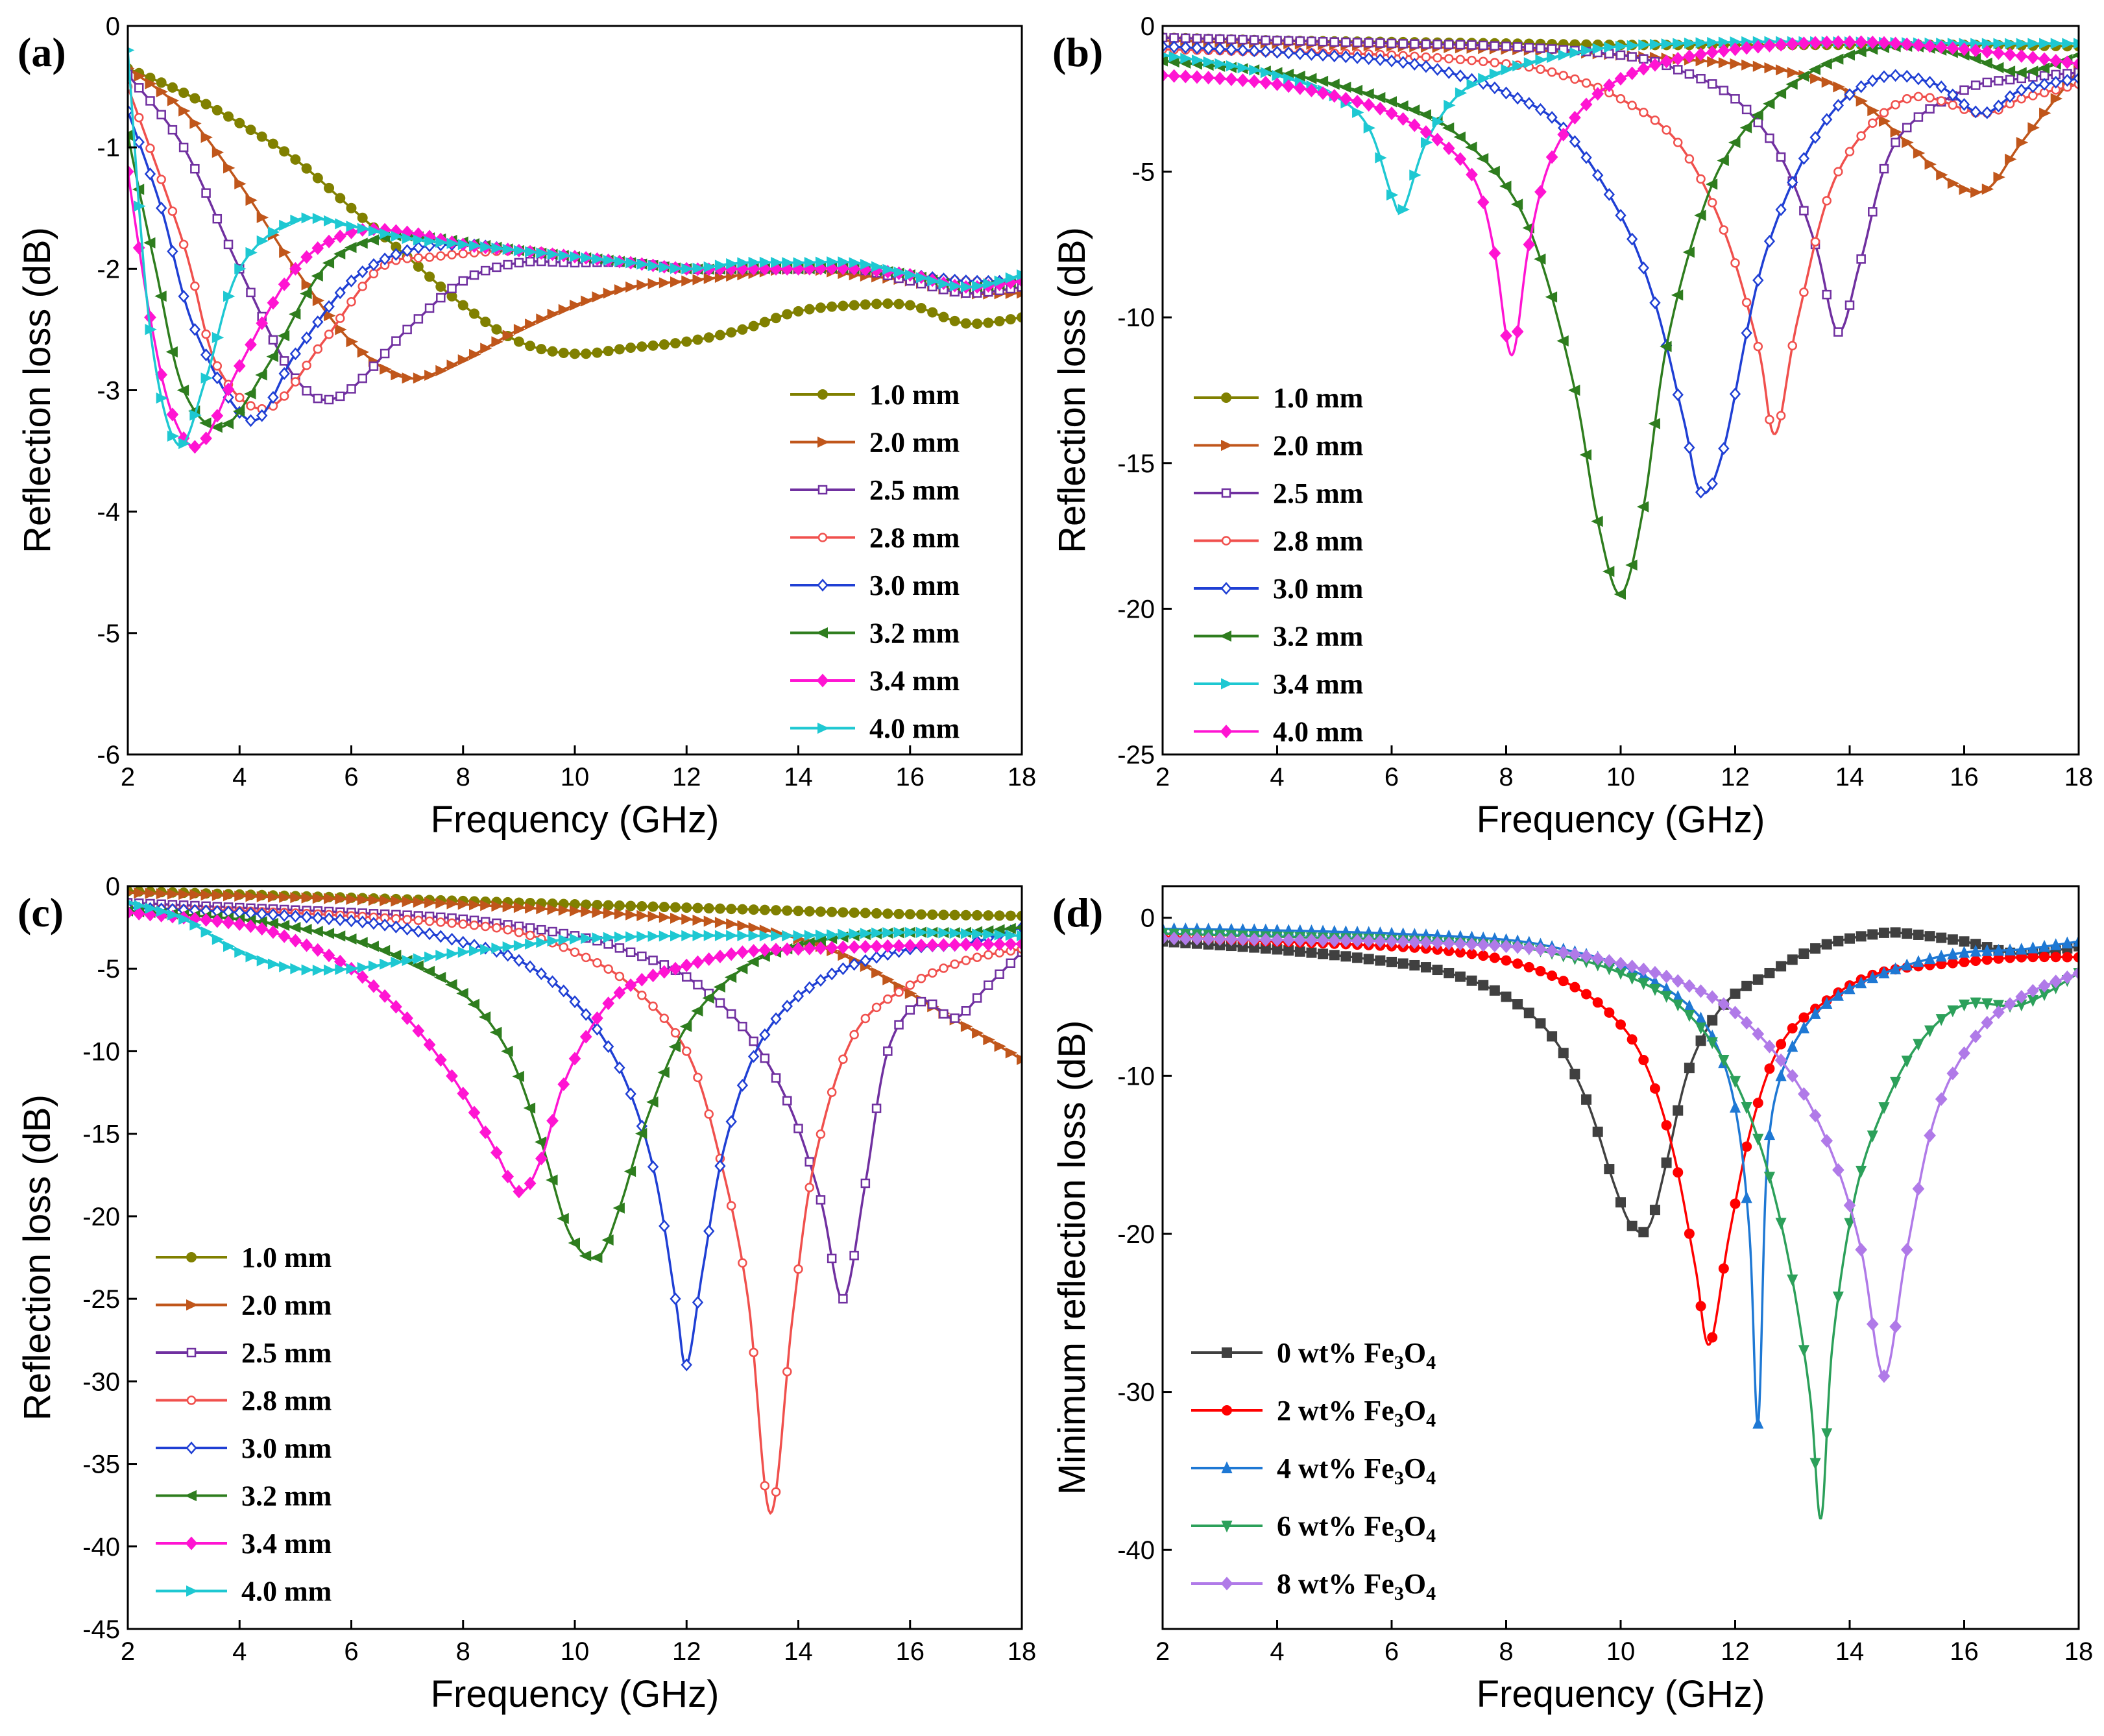 The width and height of the screenshot is (2104, 1736). I want to click on legend-entry: 2.5 mm, so click(875, 490).